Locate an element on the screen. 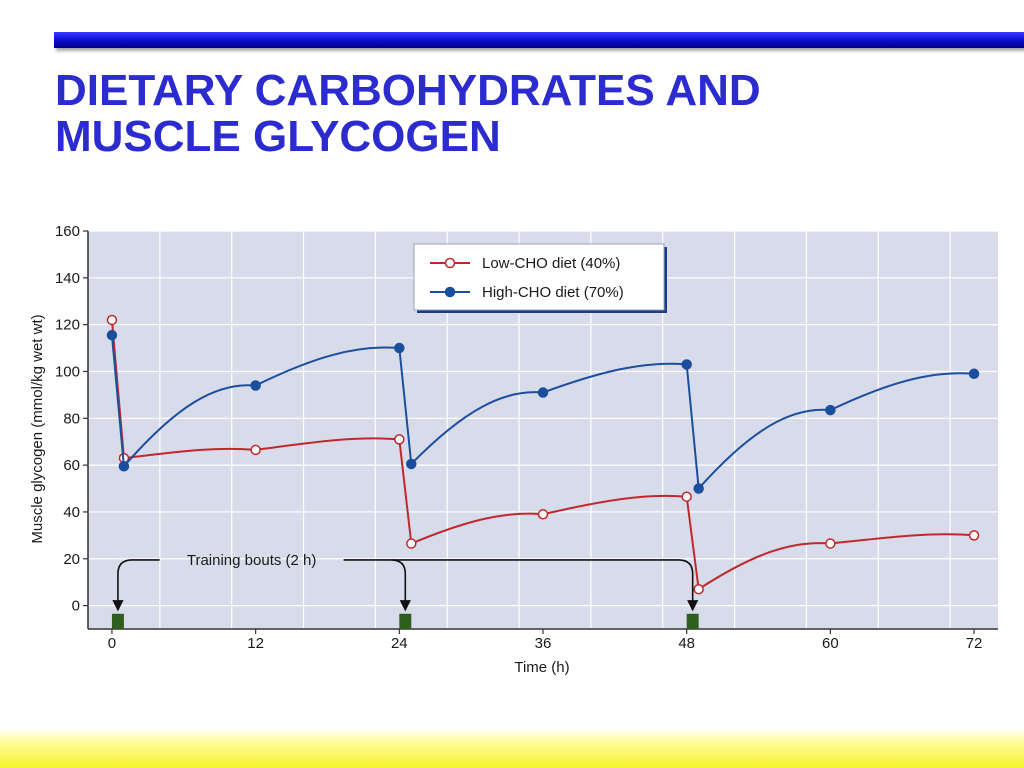  y-tick-label: 0 is located at coordinates (76, 606).